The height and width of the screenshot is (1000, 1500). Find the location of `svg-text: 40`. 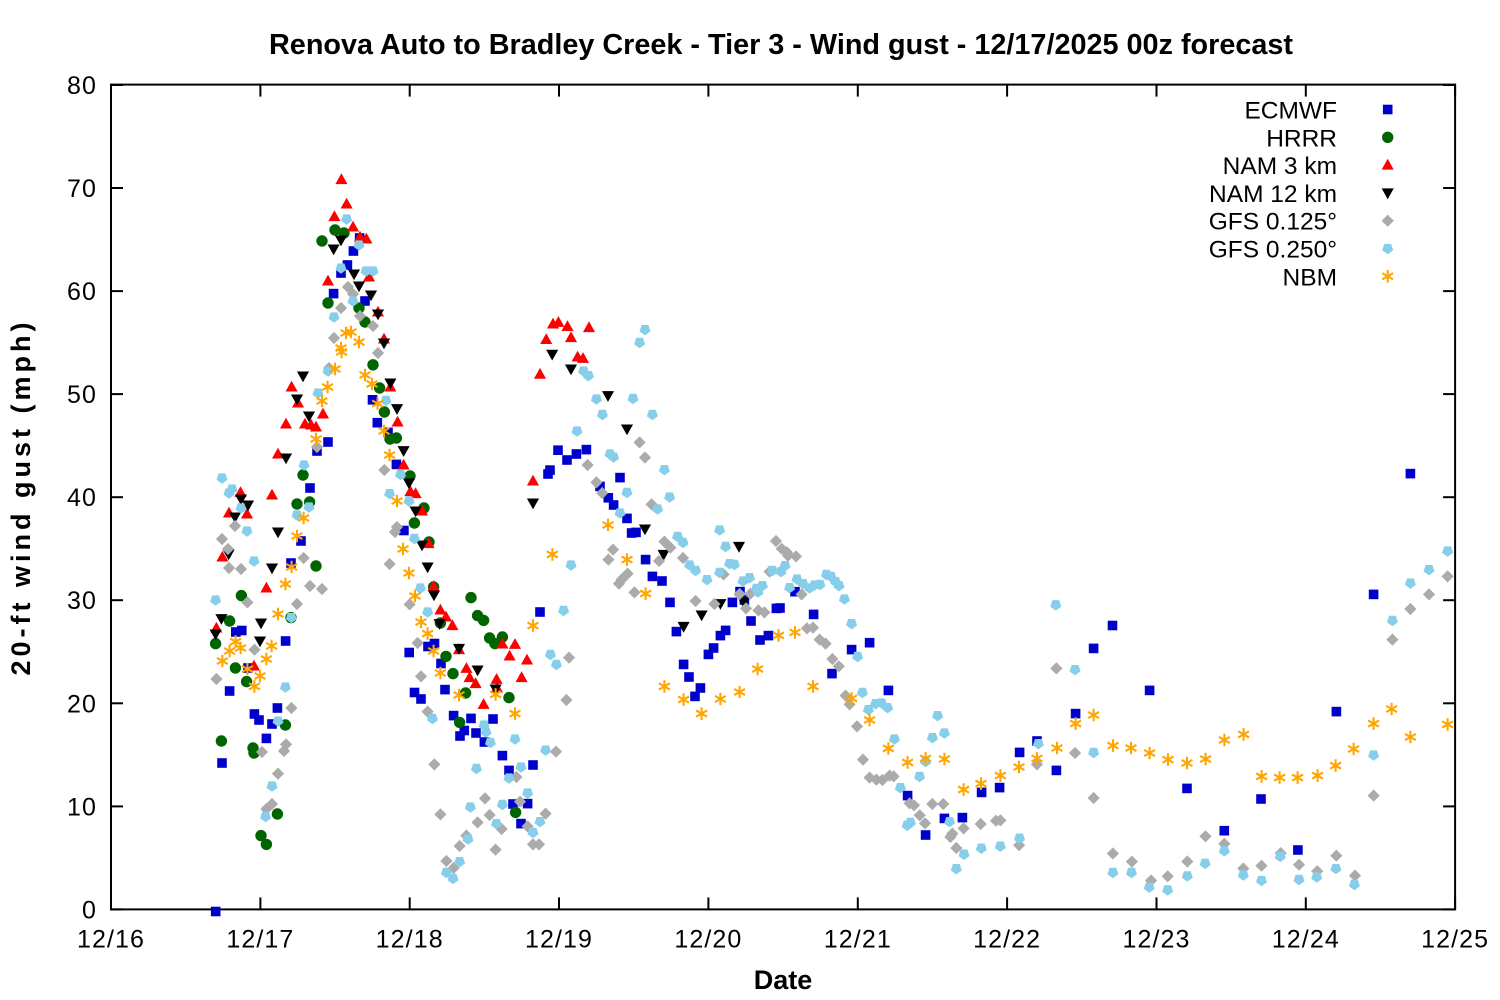

svg-text: 40 is located at coordinates (82, 498).